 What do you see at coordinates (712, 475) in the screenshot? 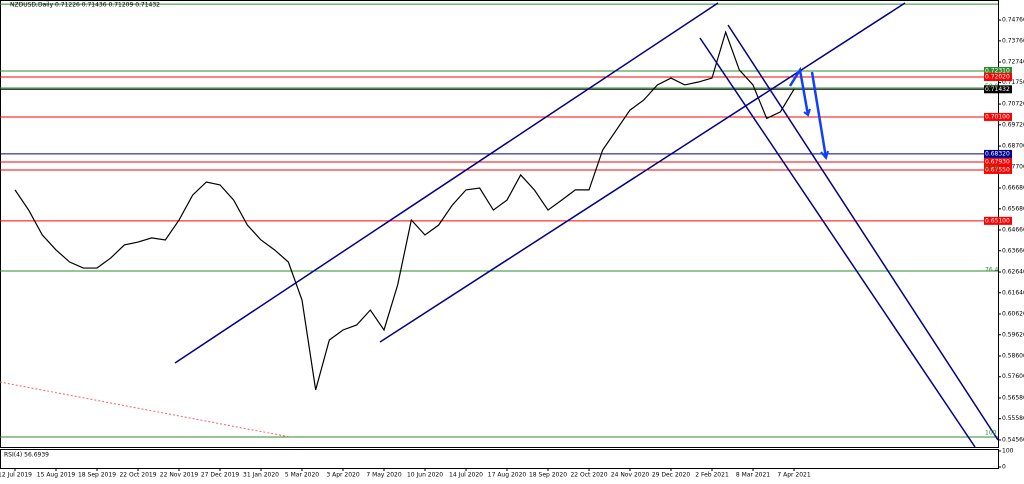
I see `x-tick-label: 2 Feb 2021` at bounding box center [712, 475].